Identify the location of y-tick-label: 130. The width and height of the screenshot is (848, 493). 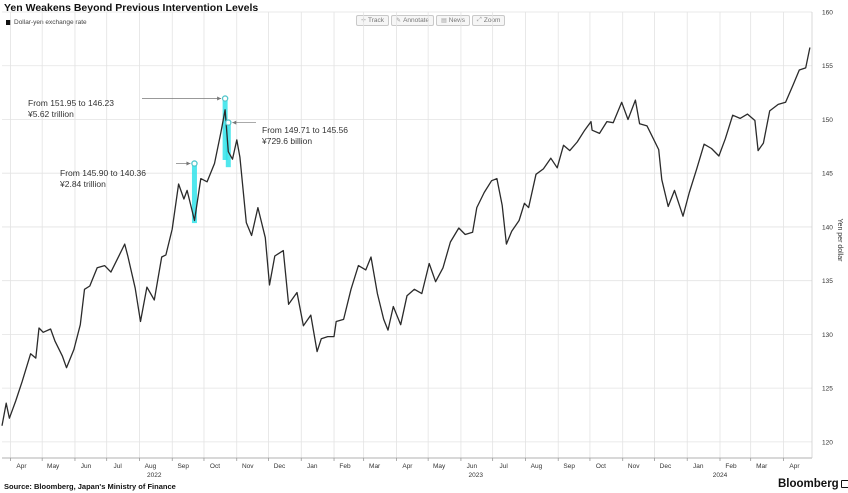
(827, 335).